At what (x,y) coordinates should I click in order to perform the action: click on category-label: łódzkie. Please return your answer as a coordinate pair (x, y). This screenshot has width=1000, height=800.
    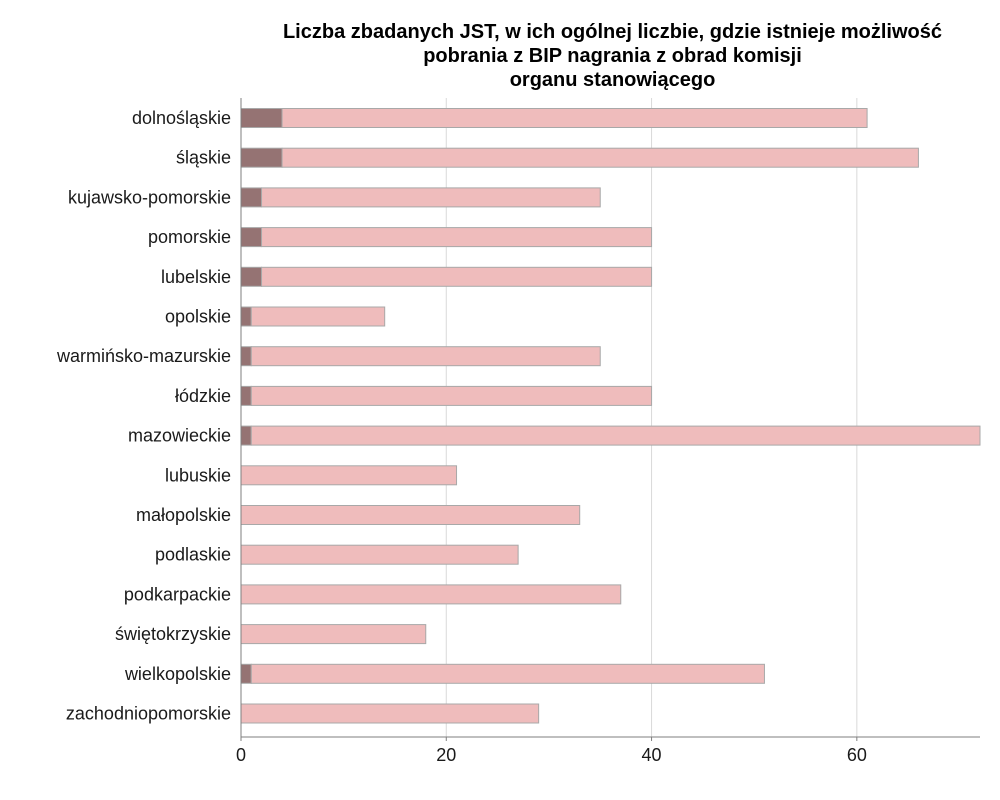
    Looking at the image, I should click on (203, 396).